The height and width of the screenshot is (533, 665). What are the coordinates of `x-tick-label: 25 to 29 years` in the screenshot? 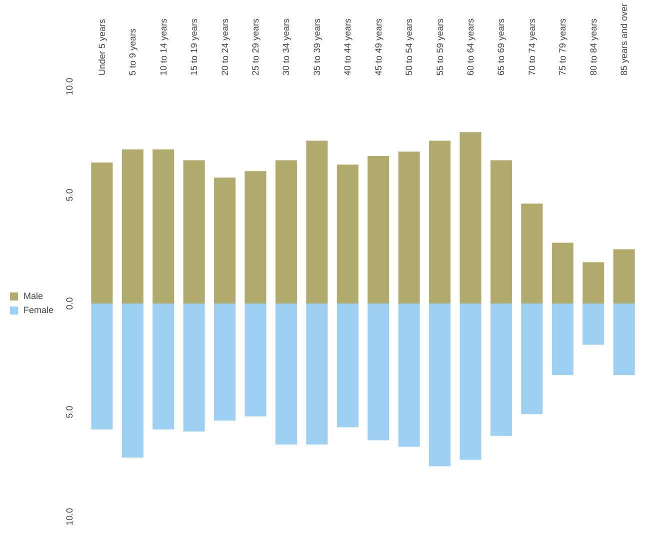 It's located at (255, 47).